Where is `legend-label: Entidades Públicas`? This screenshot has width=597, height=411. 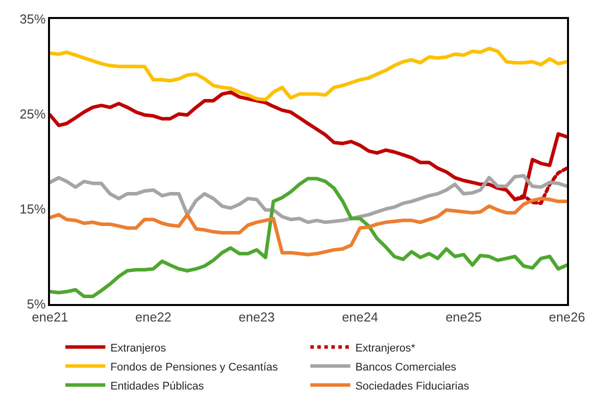
legend-label: Entidades Públicas is located at coordinates (157, 386).